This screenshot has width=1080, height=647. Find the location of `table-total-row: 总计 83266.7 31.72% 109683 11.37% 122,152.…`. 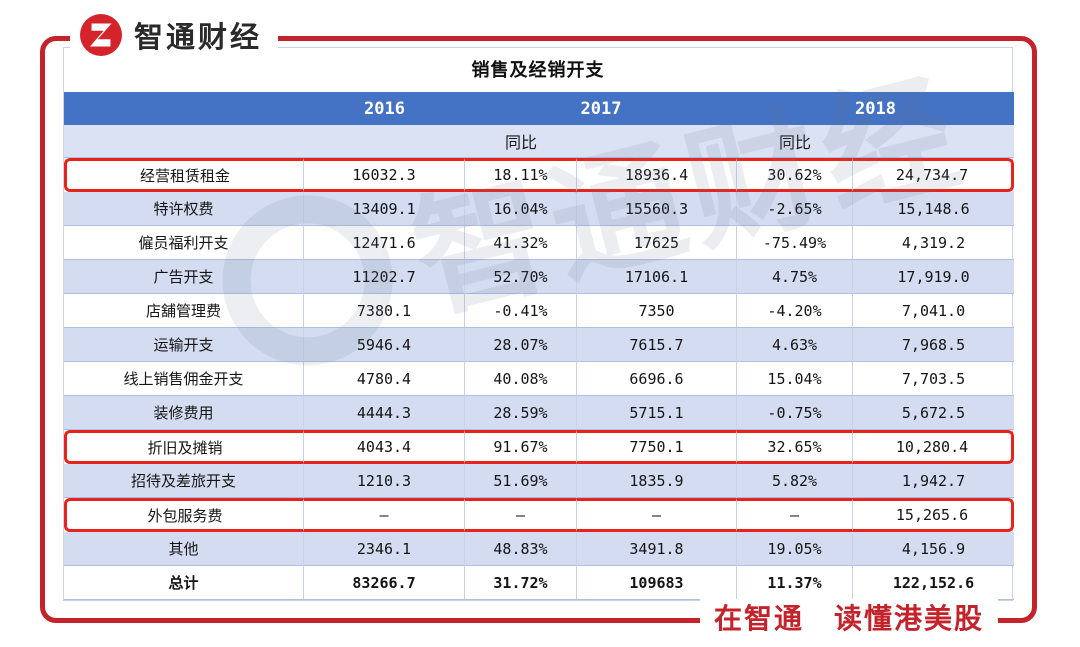

table-total-row: 总计 83266.7 31.72% 109683 11.37% 122,152.… is located at coordinates (539, 583).